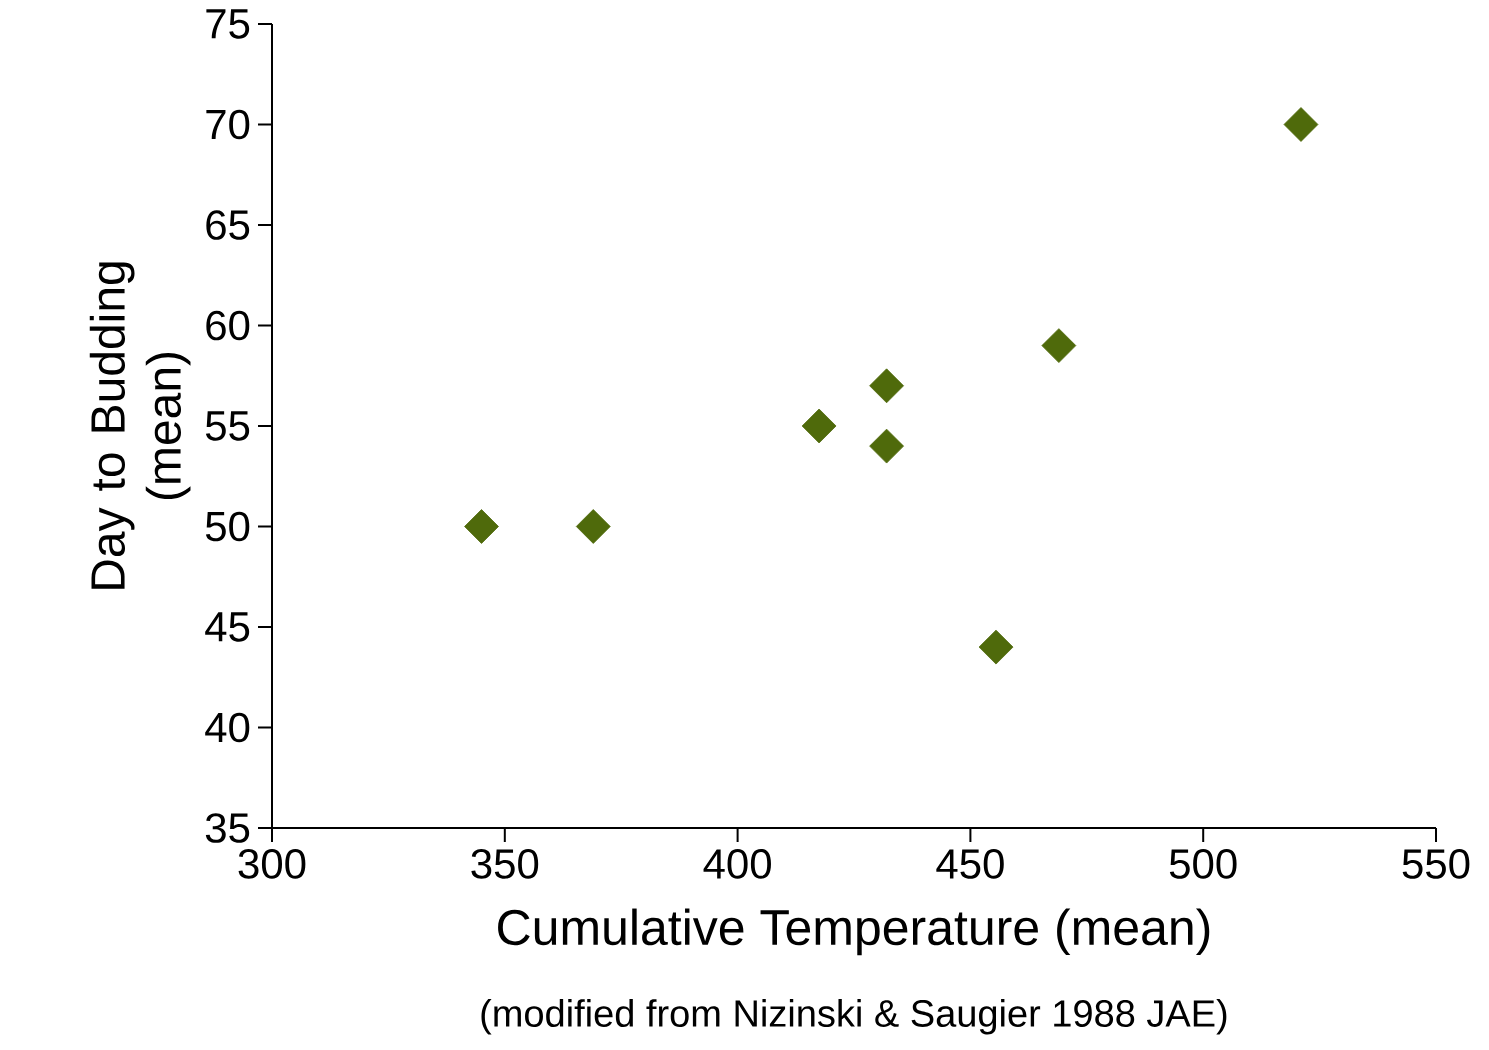  I want to click on x-tick-label: 550, so click(1436, 864).